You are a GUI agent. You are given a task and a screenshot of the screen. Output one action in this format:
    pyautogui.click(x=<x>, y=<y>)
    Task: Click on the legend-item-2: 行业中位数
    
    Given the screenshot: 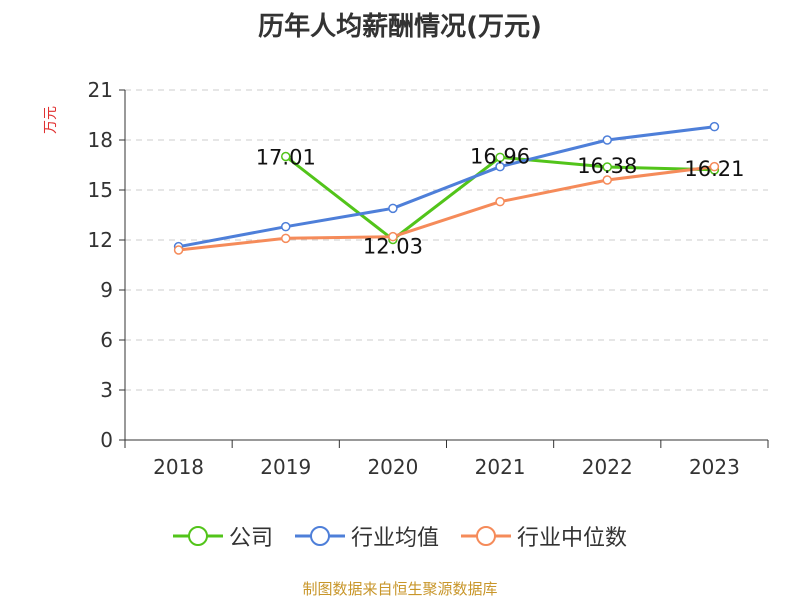 What is the action you would take?
    pyautogui.click(x=544, y=536)
    